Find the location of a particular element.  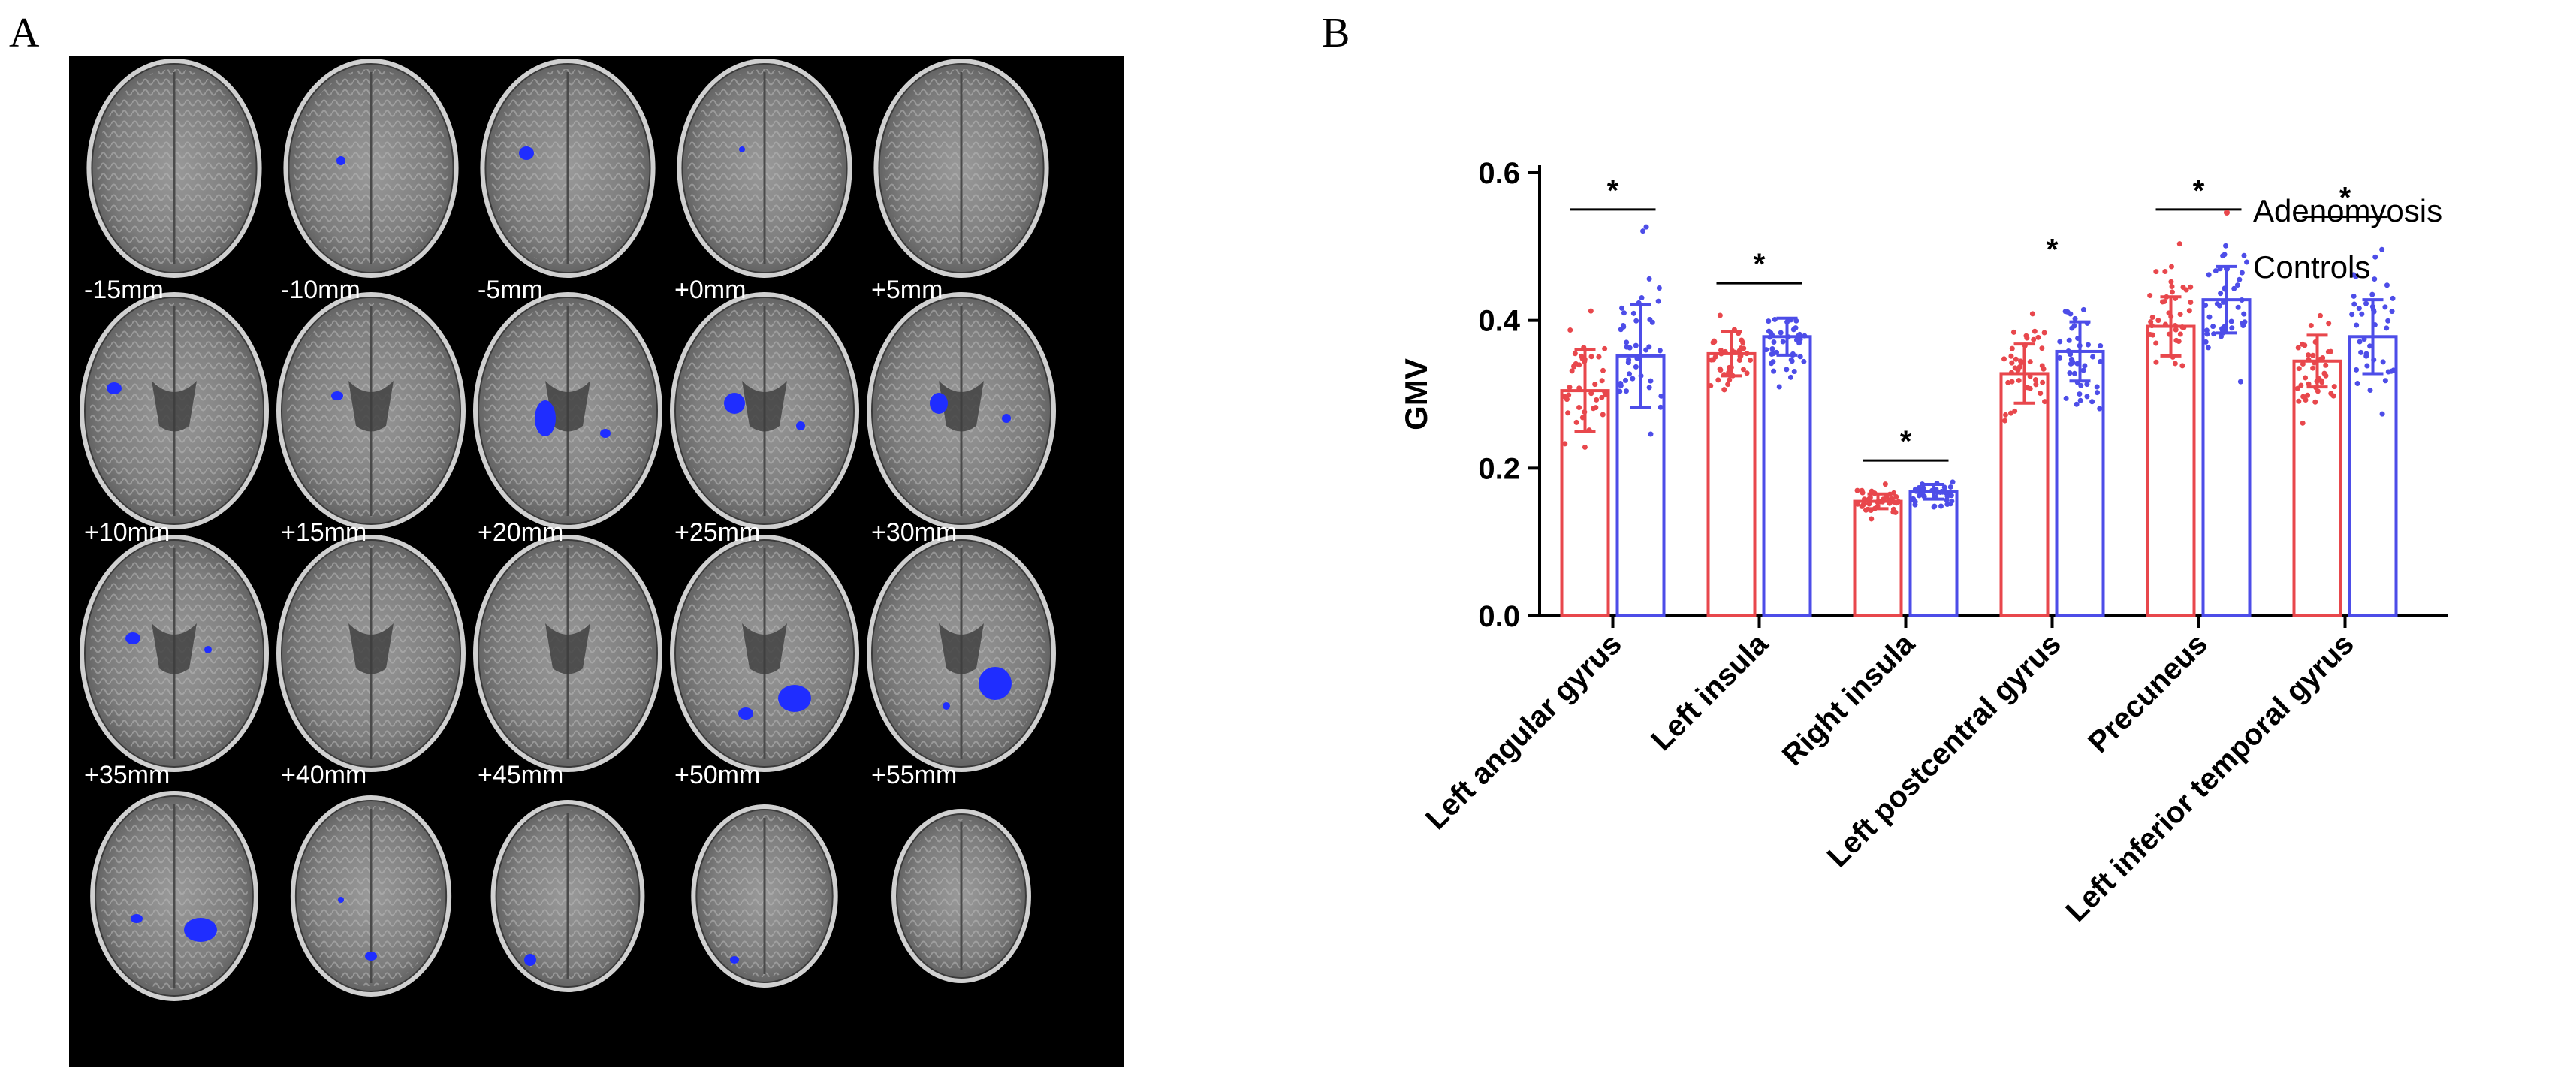

brain-slice: +45mm is located at coordinates (561, 876).